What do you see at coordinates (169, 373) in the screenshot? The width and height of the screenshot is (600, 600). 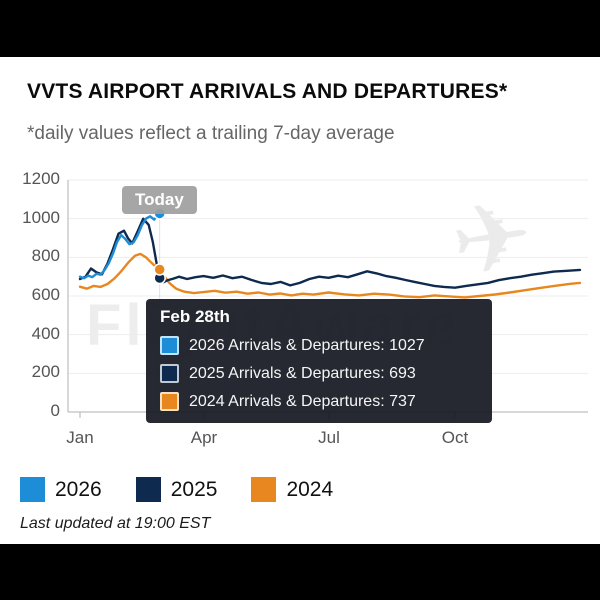 I see `series-2025-swatch-icon` at bounding box center [169, 373].